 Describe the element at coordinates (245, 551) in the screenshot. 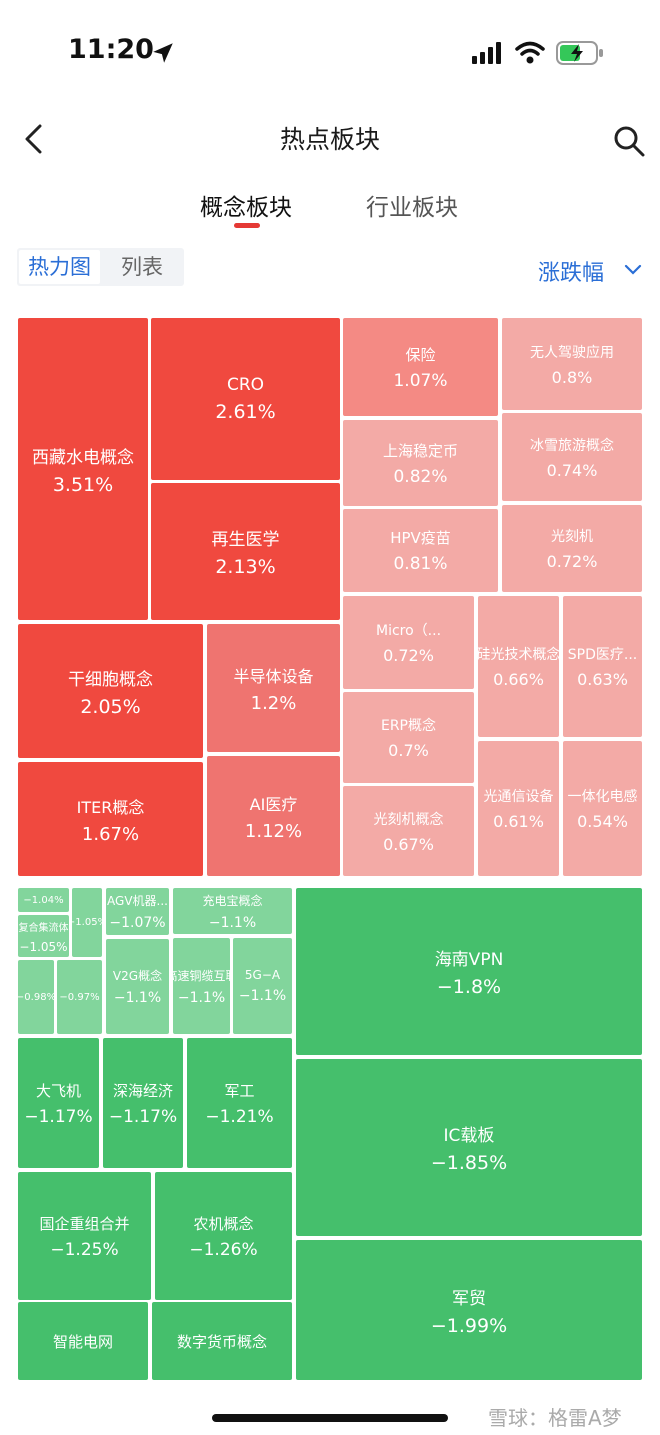

I see `sector-cell: 再生医学 2.13%` at that location.